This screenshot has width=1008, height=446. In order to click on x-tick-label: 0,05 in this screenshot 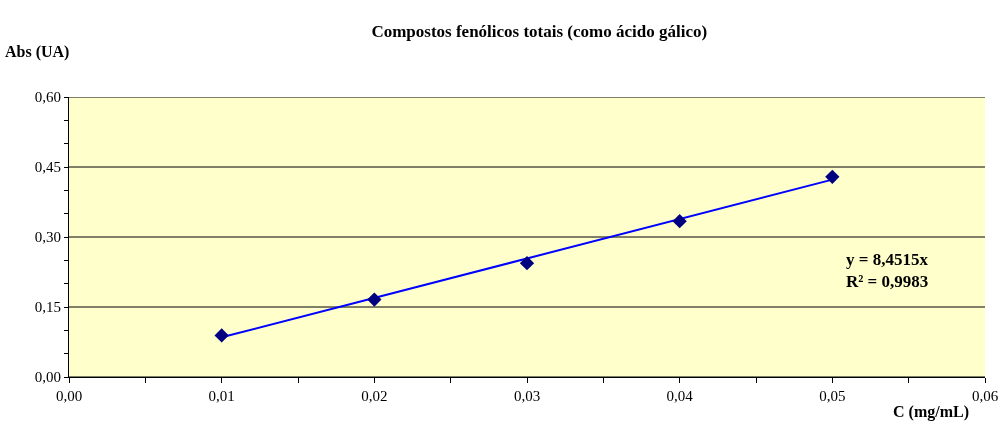, I will do `click(832, 396)`.